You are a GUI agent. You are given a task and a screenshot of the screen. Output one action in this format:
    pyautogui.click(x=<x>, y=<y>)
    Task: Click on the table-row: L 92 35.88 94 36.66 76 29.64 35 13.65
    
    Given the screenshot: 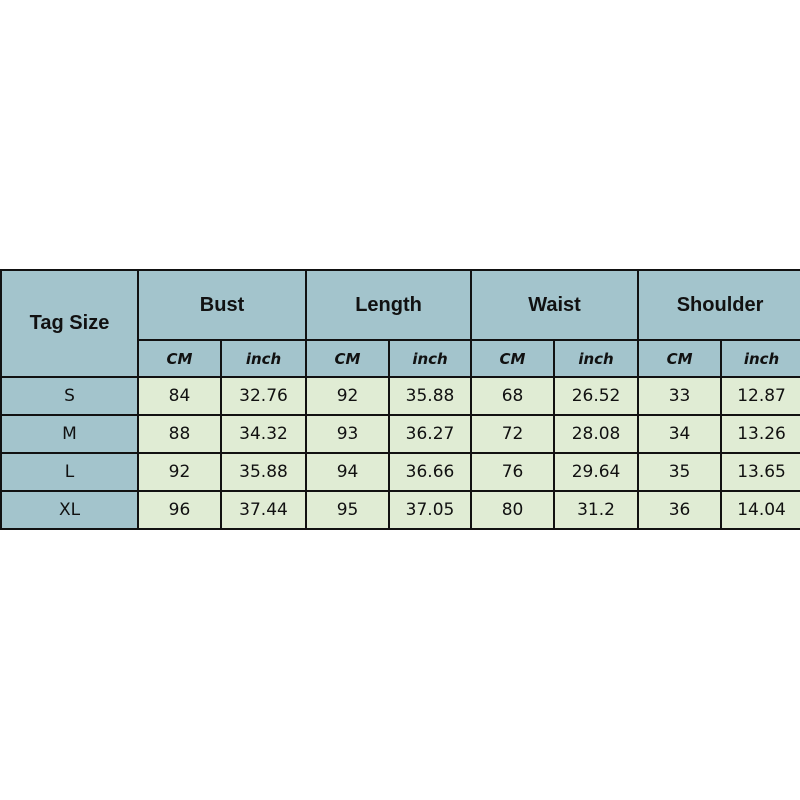 What is the action you would take?
    pyautogui.click(x=400, y=472)
    